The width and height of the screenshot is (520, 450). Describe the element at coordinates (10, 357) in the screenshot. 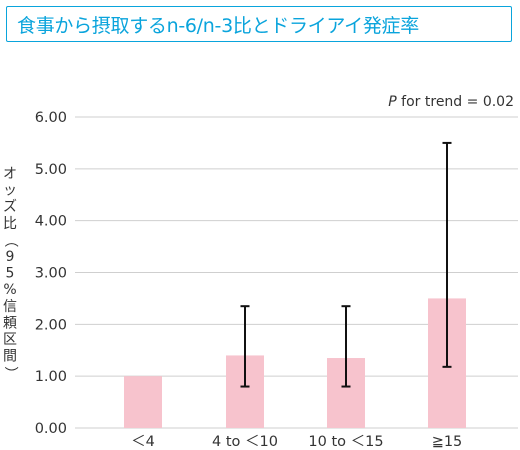

I see `y-label-char: 間` at that location.